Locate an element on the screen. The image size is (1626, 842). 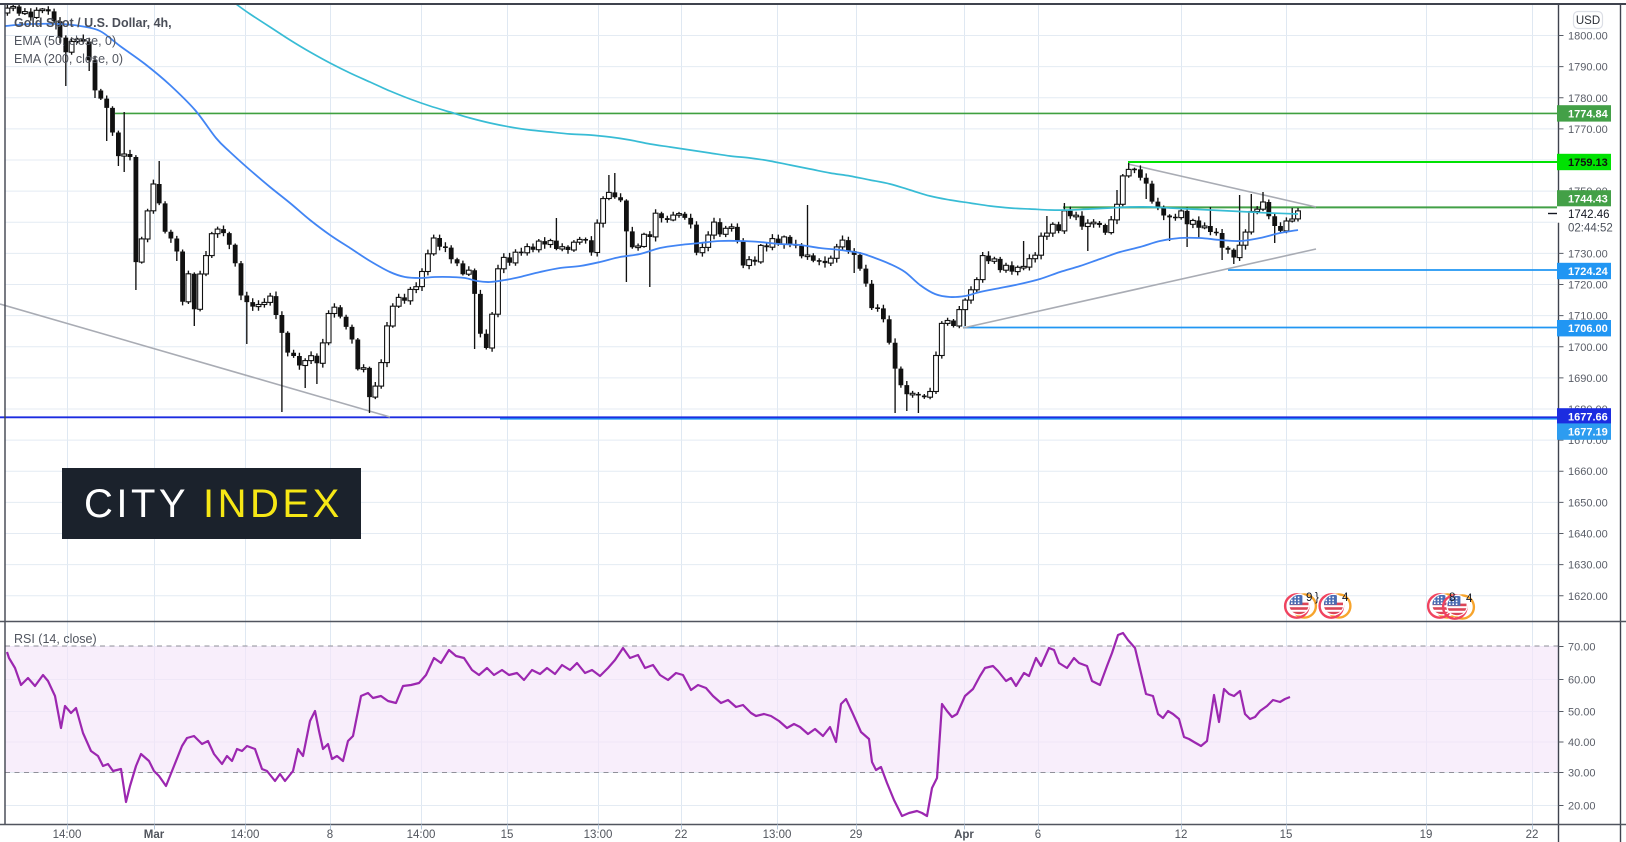
svg-text: 1677.19 is located at coordinates (1588, 433).